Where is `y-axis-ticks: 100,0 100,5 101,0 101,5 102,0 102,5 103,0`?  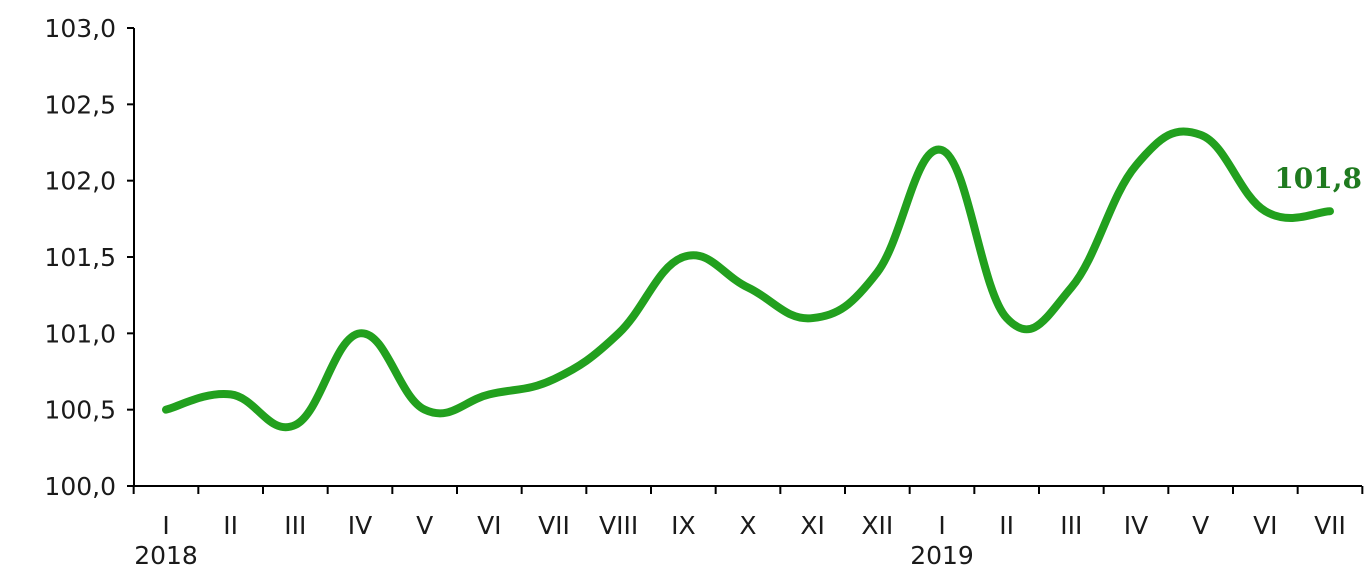 y-axis-ticks: 100,0 100,5 101,0 101,5 102,0 102,5 103,0 is located at coordinates (89, 257).